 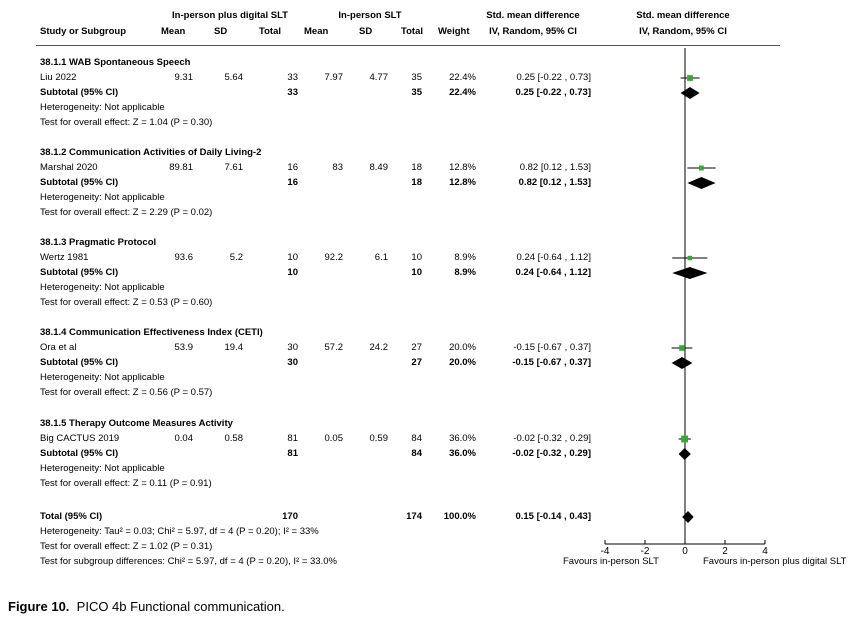 What do you see at coordinates (645, 551) in the screenshot?
I see `x-tick-label: -2` at bounding box center [645, 551].